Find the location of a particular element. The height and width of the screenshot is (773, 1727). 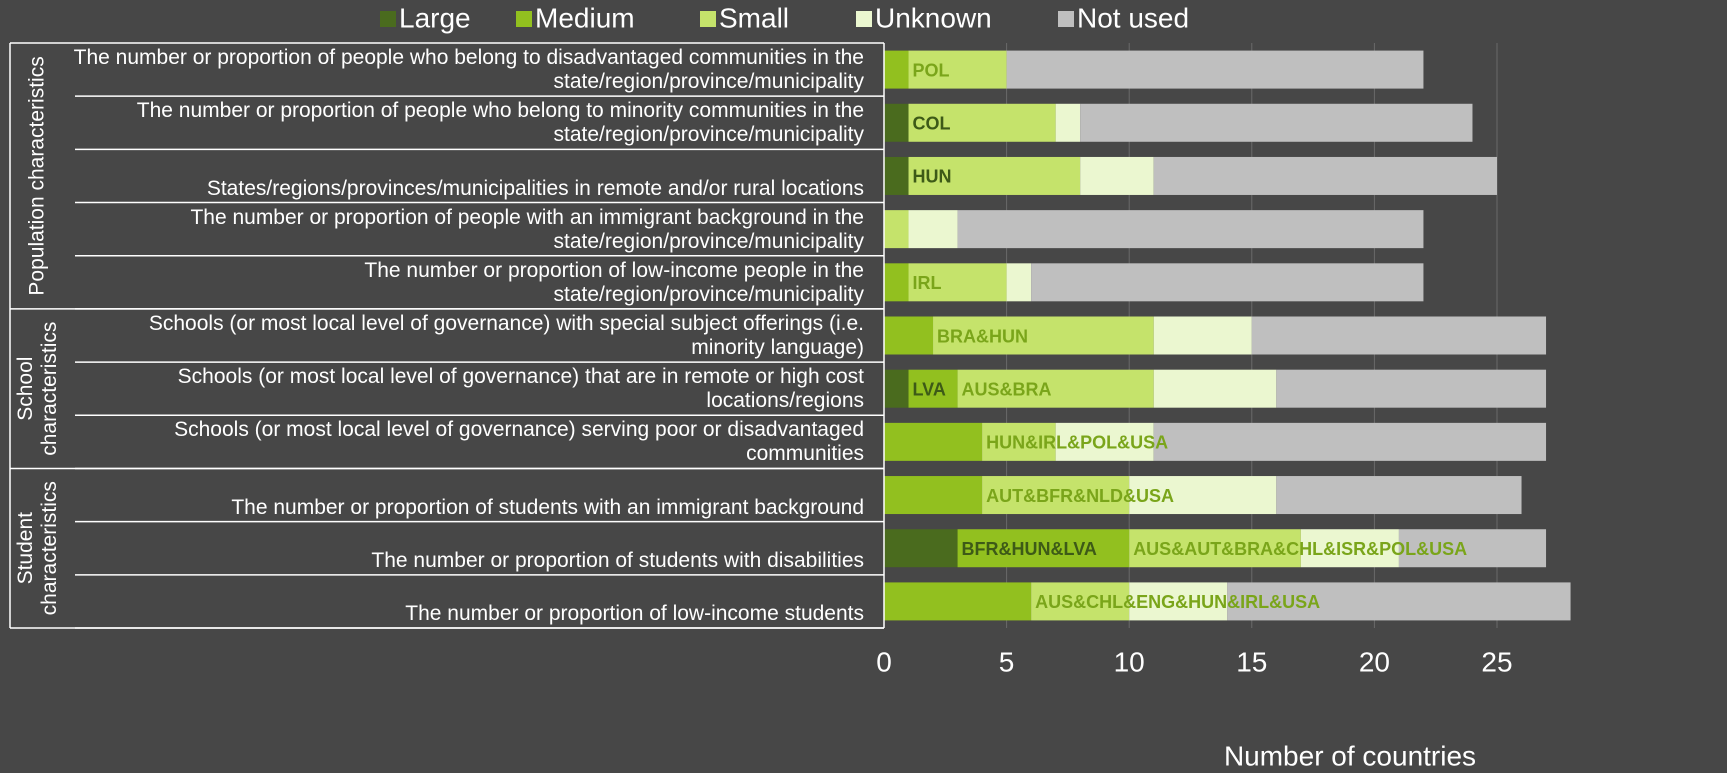

annotation: POL is located at coordinates (931, 70).